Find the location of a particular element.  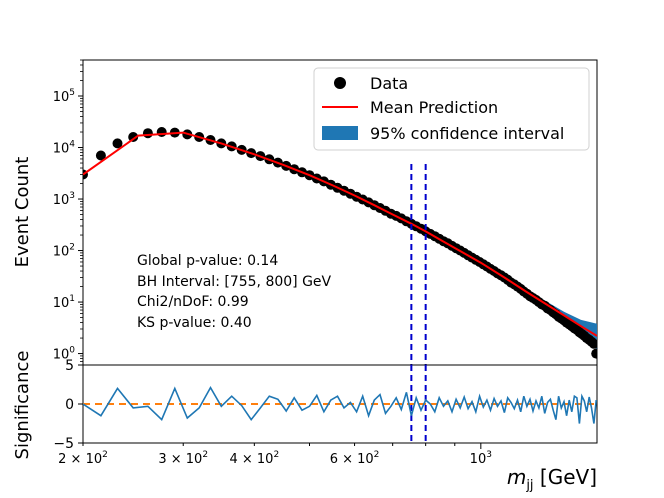

significance-line is located at coordinates (340, 404).